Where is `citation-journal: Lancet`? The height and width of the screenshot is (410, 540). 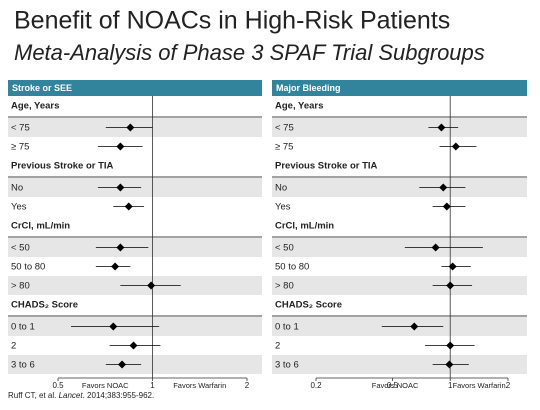 citation-journal: Lancet is located at coordinates (71, 395).